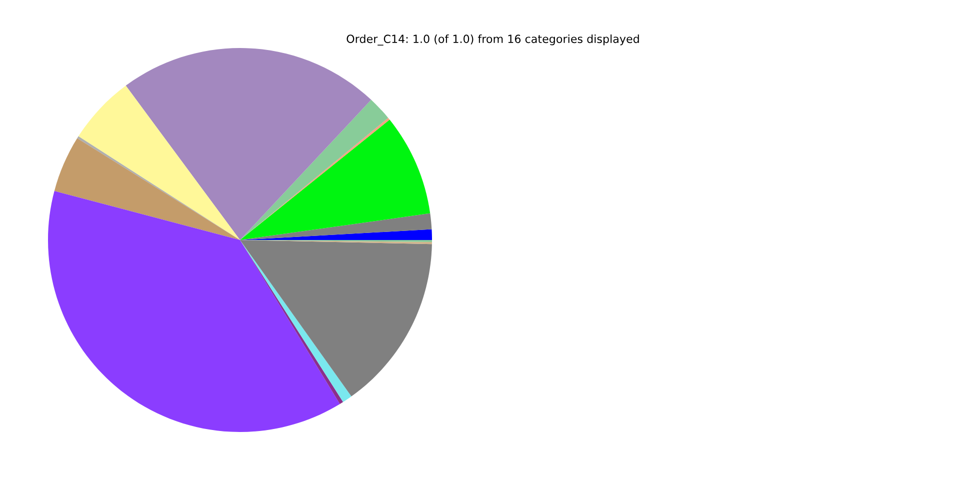 This screenshot has width=960, height=480. Describe the element at coordinates (492, 40) in the screenshot. I see `text: Order_C14: 1.0 (of 1.0) from 16 categories displayed` at that location.